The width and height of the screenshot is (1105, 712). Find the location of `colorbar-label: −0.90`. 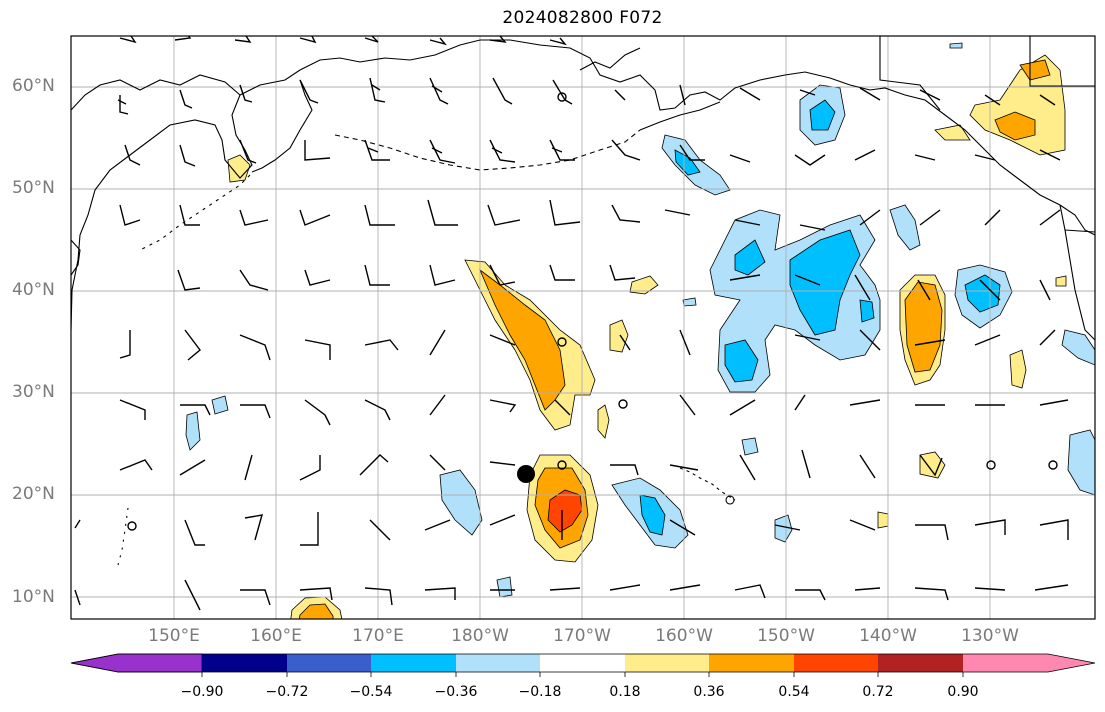

colorbar-label: −0.90 is located at coordinates (202, 692).